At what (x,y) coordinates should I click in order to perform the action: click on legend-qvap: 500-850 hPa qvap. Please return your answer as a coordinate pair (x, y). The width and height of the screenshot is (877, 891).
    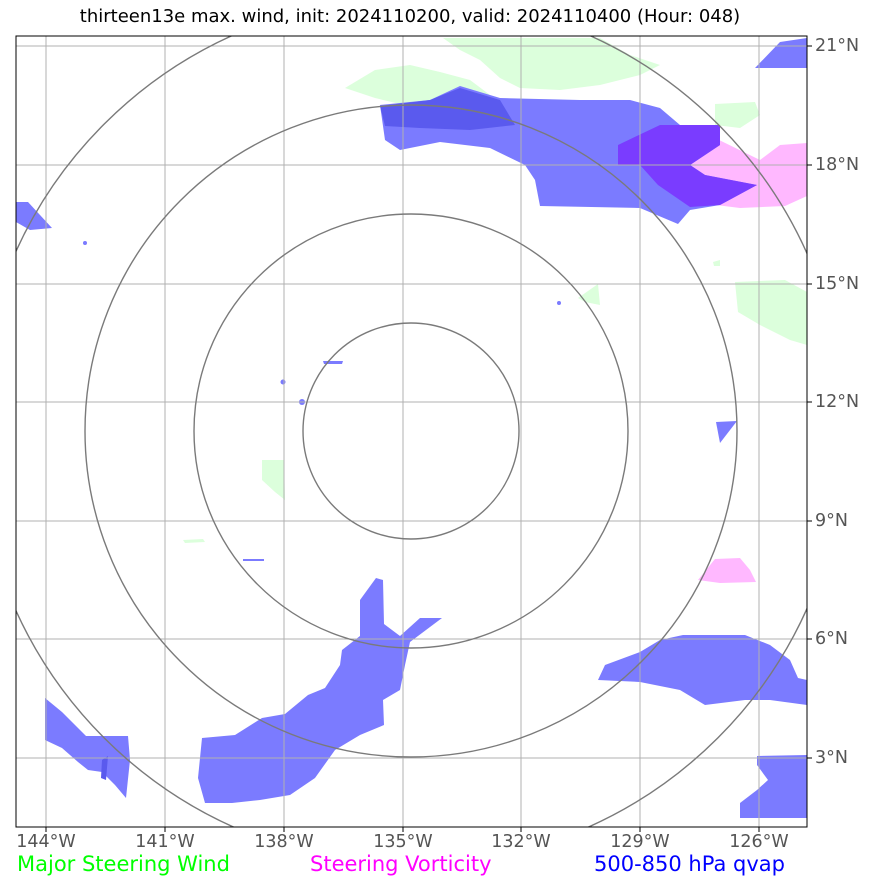
    Looking at the image, I should click on (689, 864).